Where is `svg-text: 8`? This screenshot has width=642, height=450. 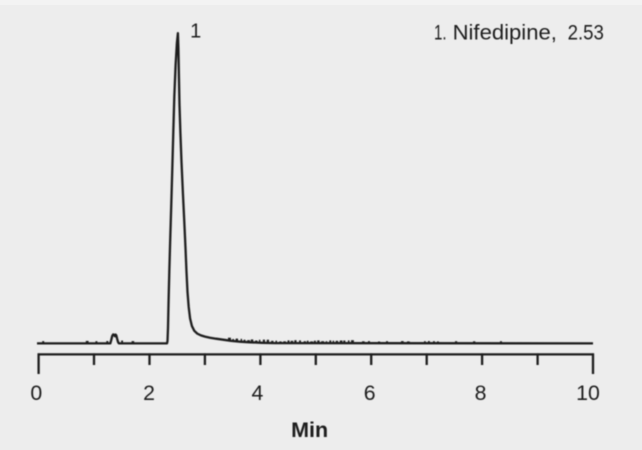 svg-text: 8 is located at coordinates (481, 393).